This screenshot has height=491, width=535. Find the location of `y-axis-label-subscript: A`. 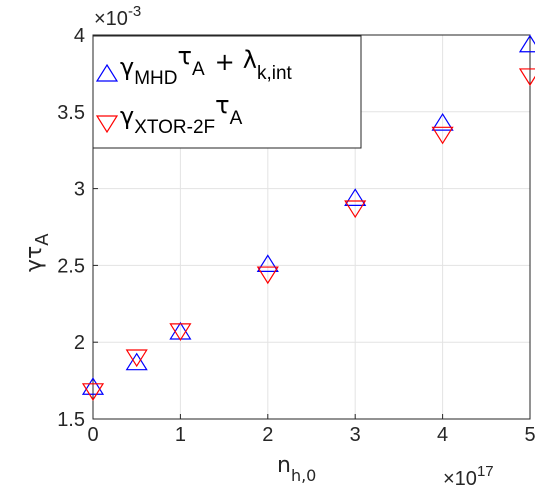

y-axis-label-subscript: A is located at coordinates (42, 239).